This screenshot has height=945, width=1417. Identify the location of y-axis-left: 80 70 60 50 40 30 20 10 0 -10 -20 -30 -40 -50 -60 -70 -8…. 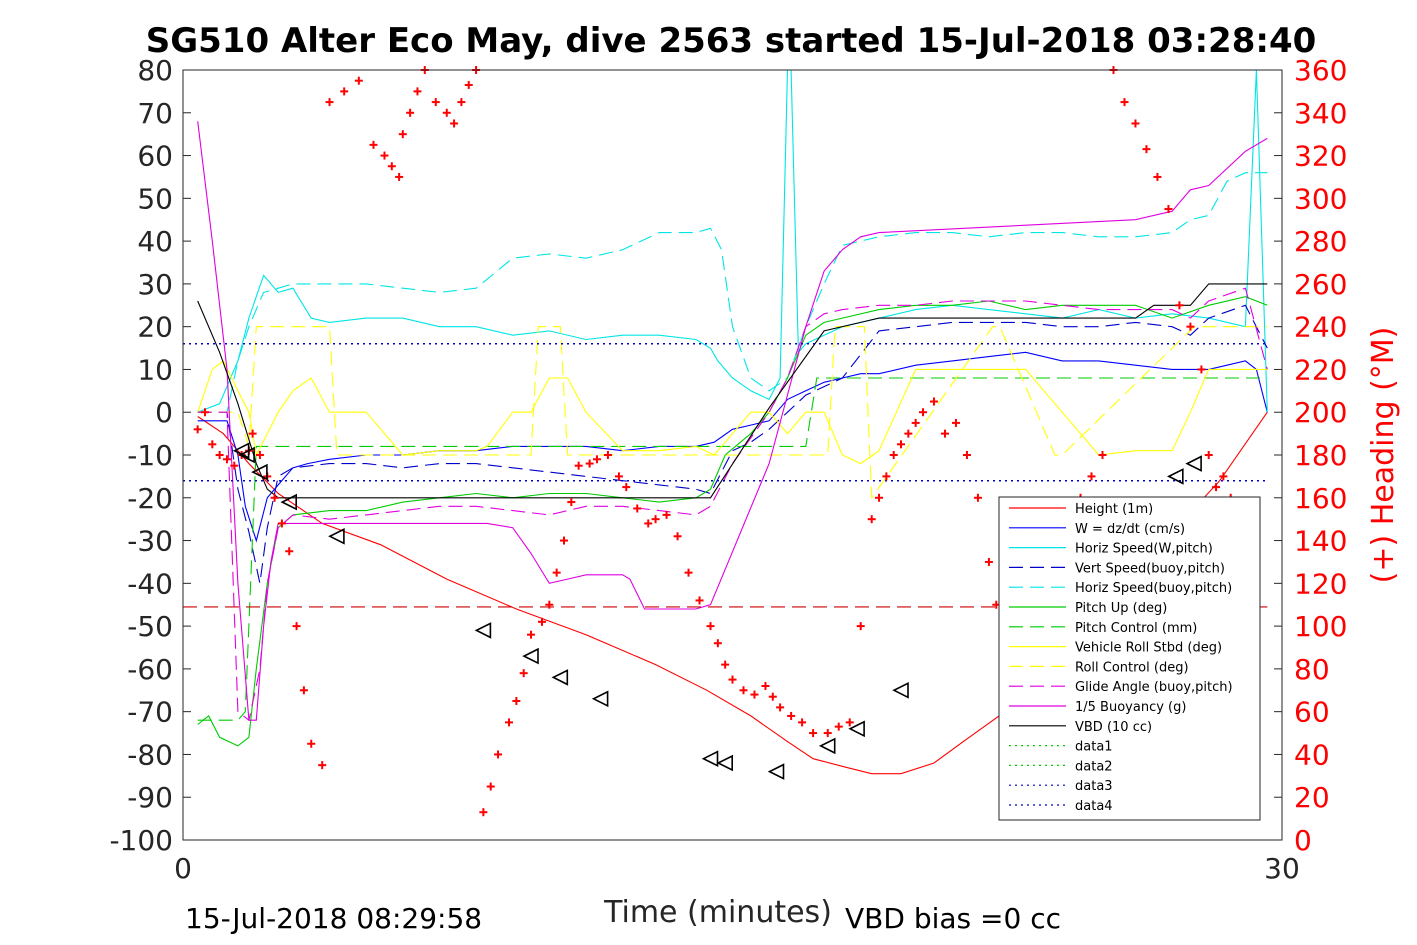
(150, 455).